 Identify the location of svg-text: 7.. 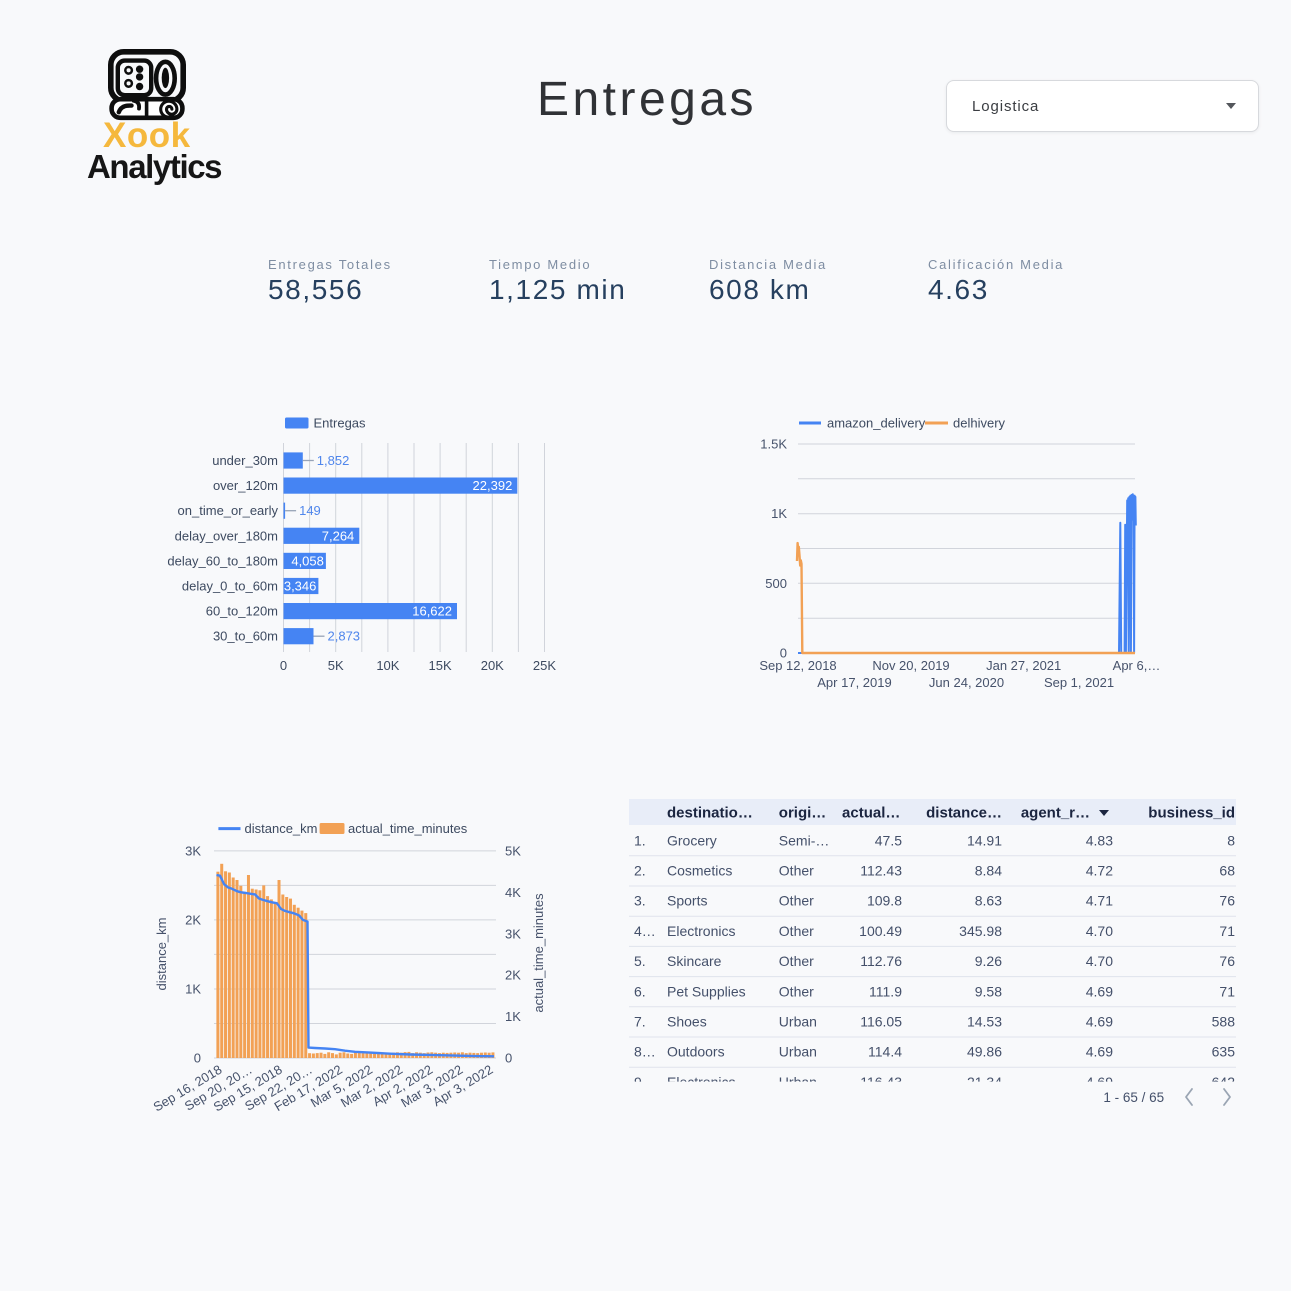
(640, 1022).